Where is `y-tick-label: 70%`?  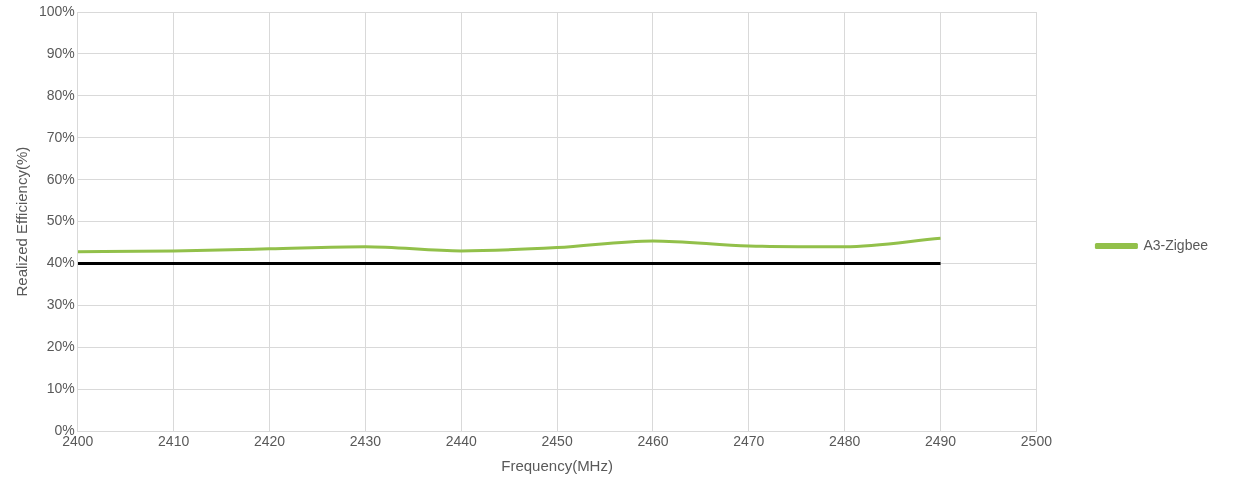 y-tick-label: 70% is located at coordinates (60, 136).